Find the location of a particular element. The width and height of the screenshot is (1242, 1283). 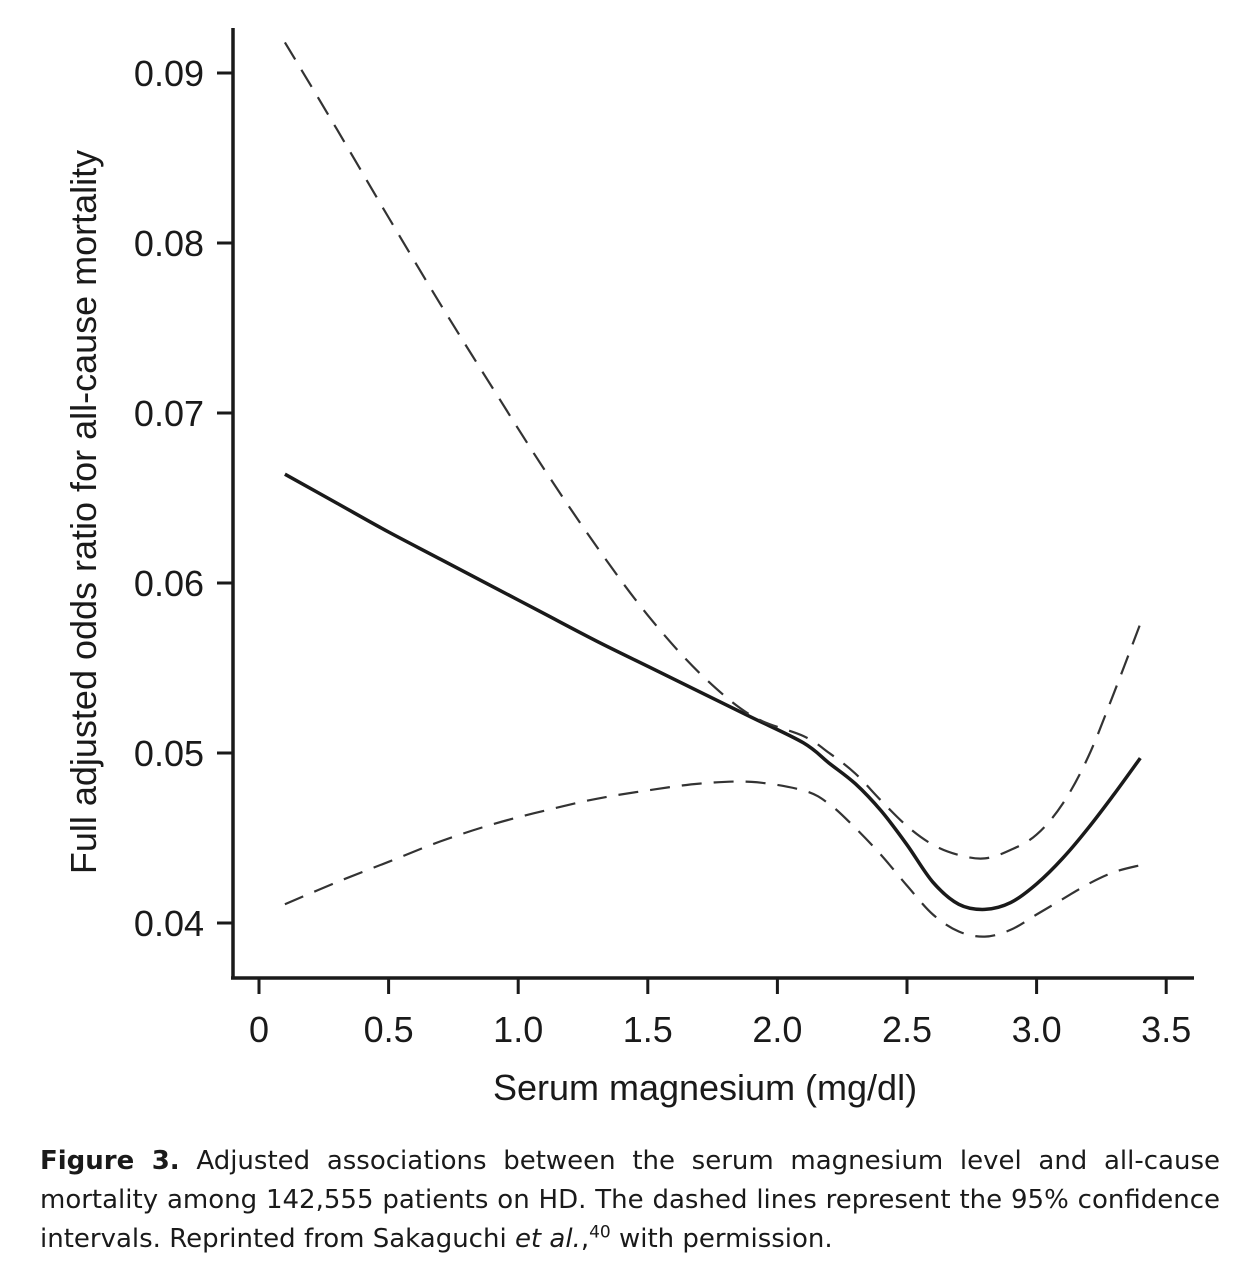

y-axis-ticks: 0.04 0.05 0.06 0.07 0.08 0.09 is located at coordinates (183, 498).